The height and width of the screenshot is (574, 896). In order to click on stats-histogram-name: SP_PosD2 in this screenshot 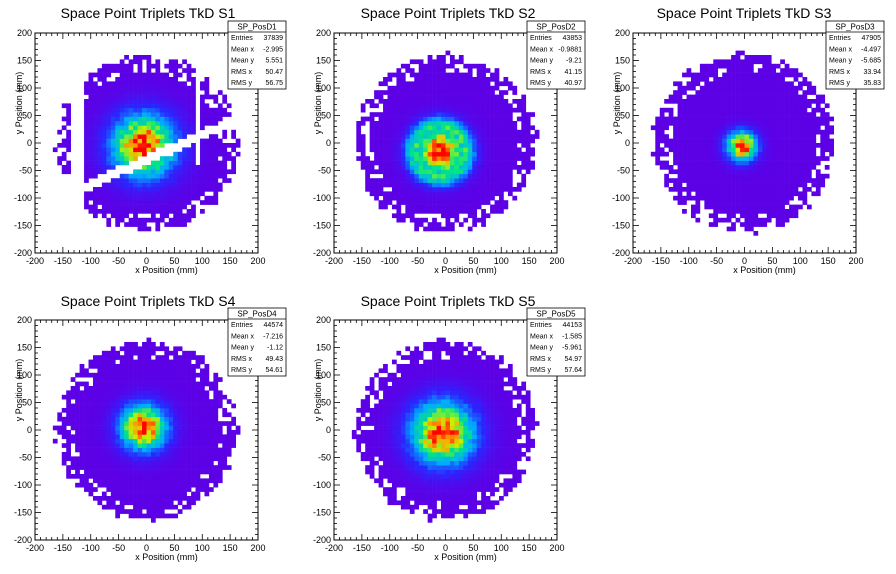, I will do `click(556, 27)`.